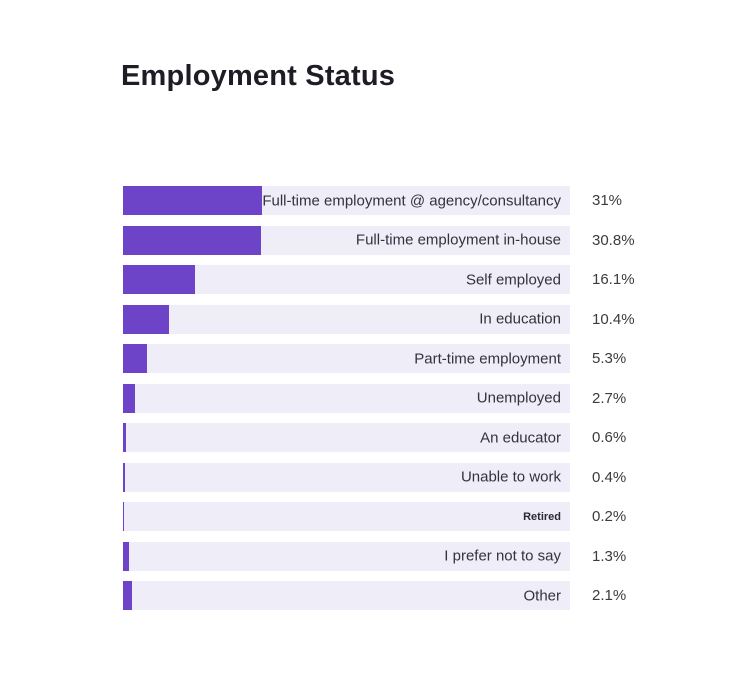 This screenshot has height=692, width=740. What do you see at coordinates (609, 358) in the screenshot?
I see `bar-value: 5.3%` at bounding box center [609, 358].